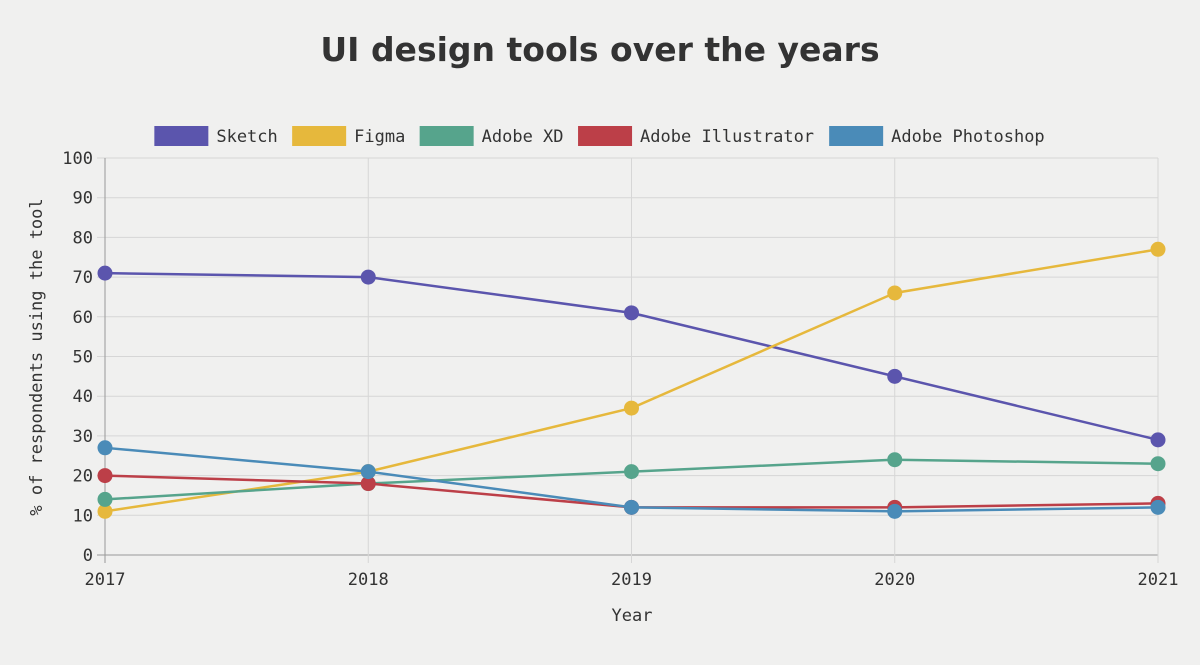 The height and width of the screenshot is (665, 1200). Describe the element at coordinates (523, 137) in the screenshot. I see `legend-label: Adobe XD` at that location.